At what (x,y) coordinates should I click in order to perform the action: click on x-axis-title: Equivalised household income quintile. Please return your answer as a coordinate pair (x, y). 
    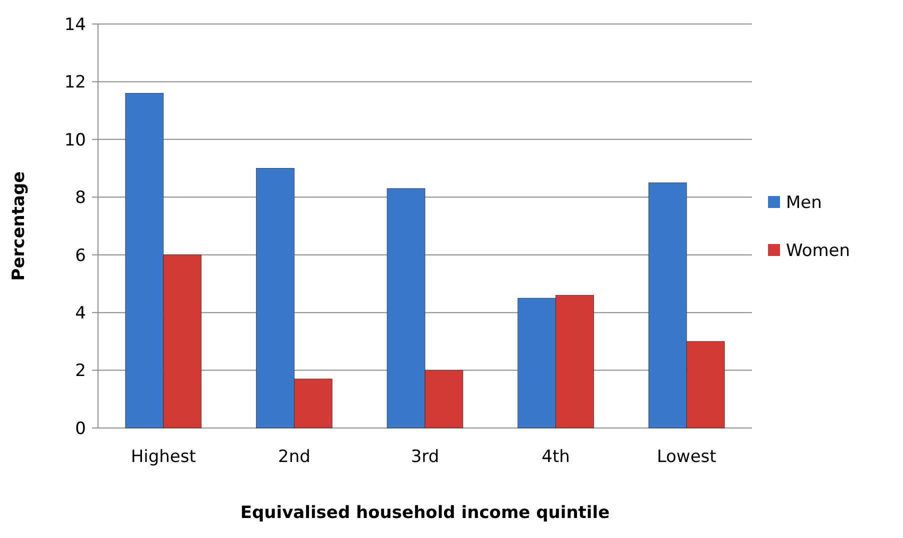
    Looking at the image, I should click on (425, 513).